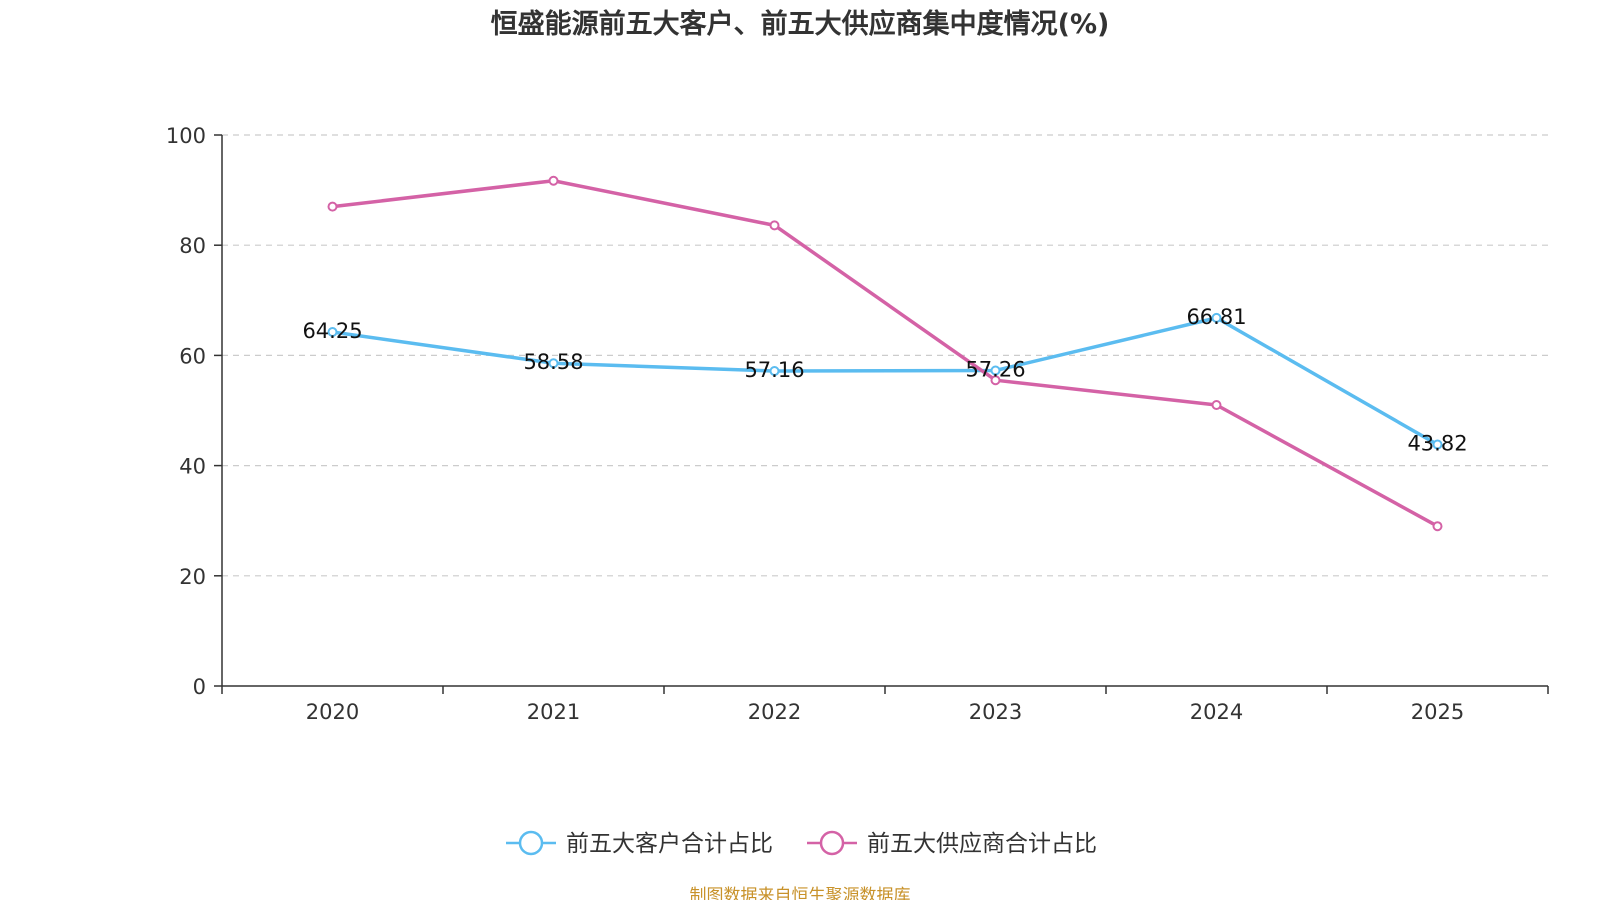 Image resolution: width=1600 pixels, height=900 pixels. What do you see at coordinates (669, 844) in the screenshot?
I see `legend-label-customers: 前五大客户合计占比` at bounding box center [669, 844].